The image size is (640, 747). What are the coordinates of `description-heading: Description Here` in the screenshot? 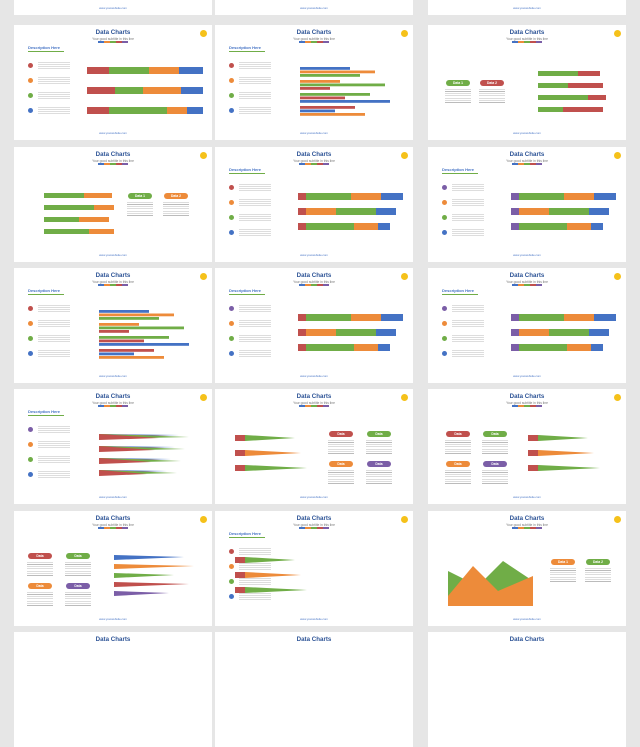 It's located at (44, 47).